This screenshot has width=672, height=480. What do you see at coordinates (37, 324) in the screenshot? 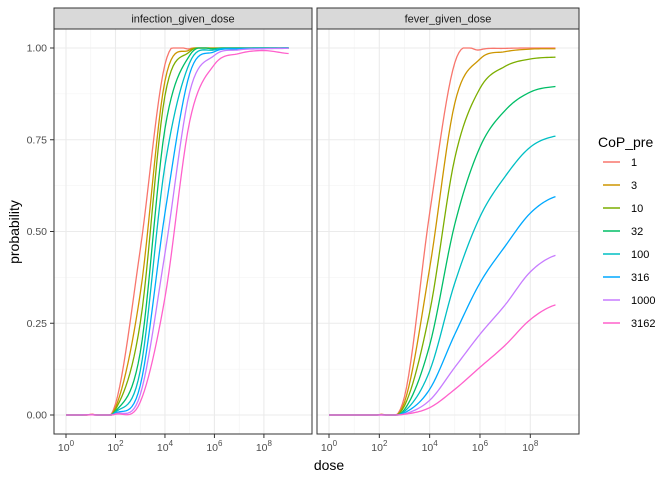
I see `y-tick-label: 0.25` at bounding box center [37, 324].